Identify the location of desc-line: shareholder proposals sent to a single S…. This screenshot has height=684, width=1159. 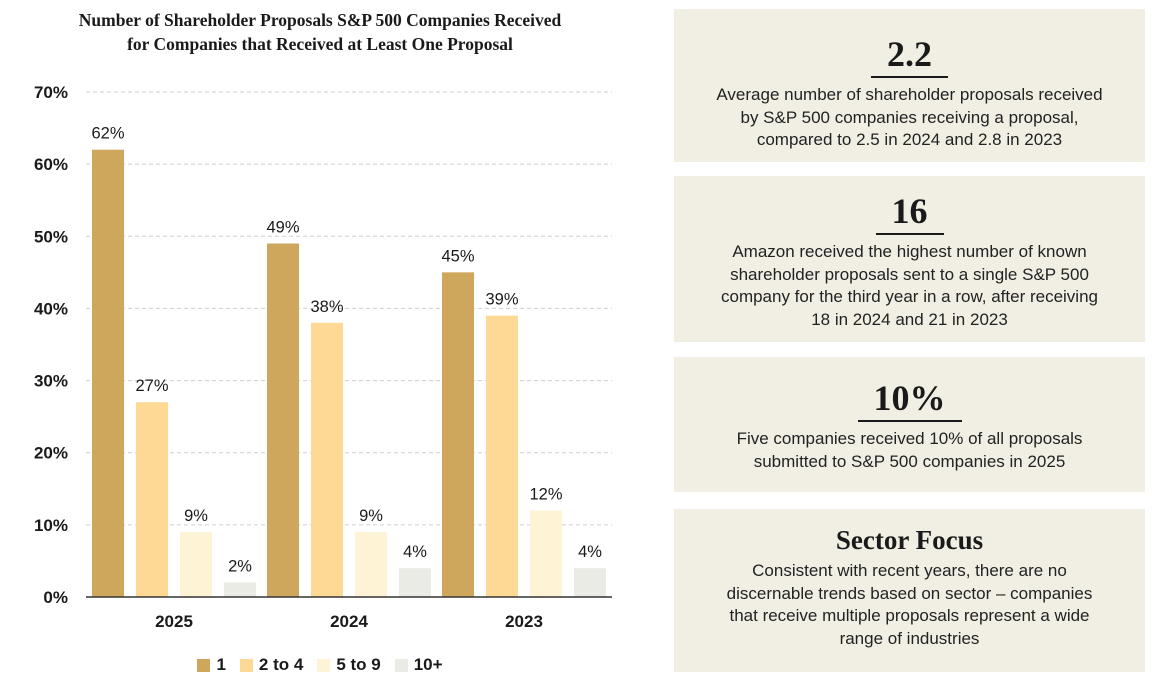
(909, 274).